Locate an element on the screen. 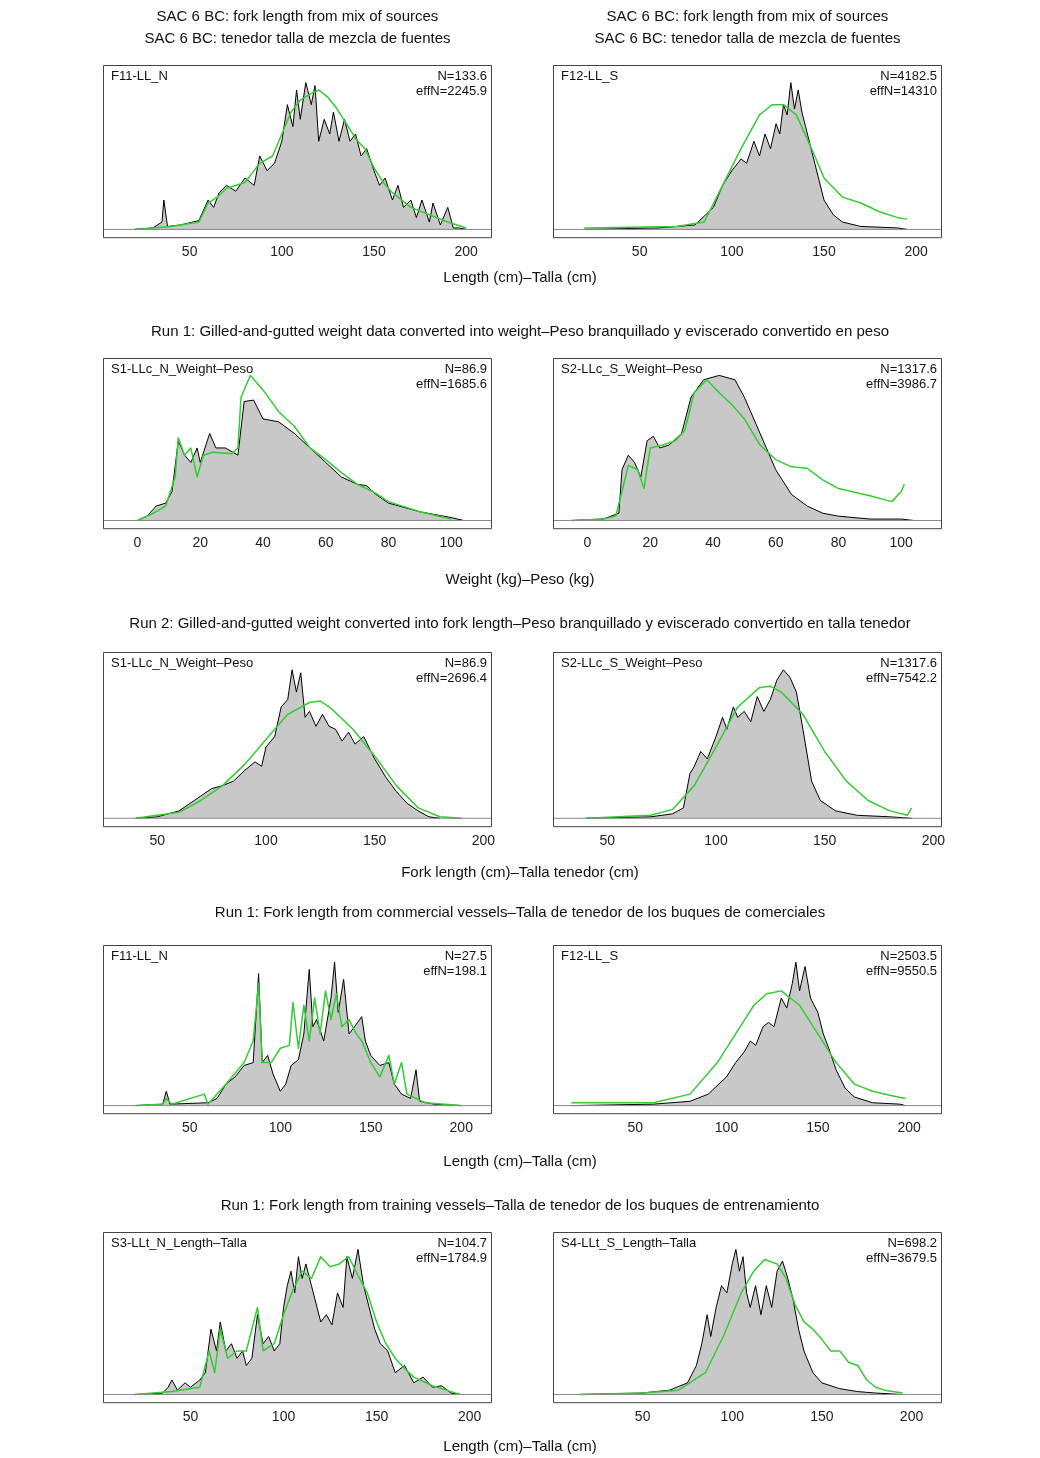 Image resolution: width=1040 pixels, height=1458 pixels. x-axis-title: Weight (kg)–Peso (kg) is located at coordinates (520, 578).